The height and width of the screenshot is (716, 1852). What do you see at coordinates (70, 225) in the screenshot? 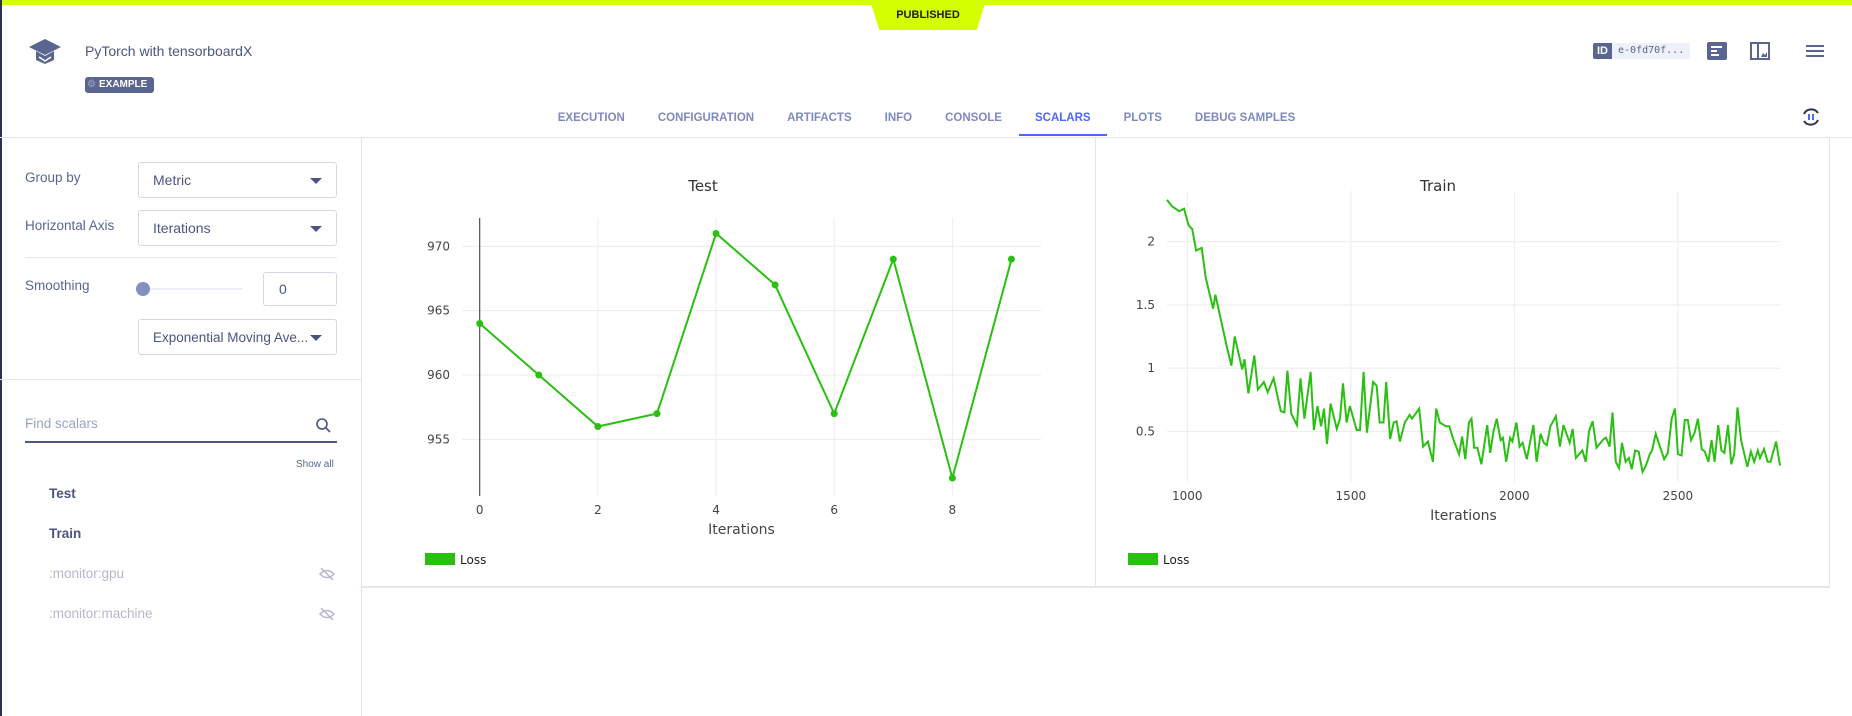
I see `horizontal-axis-label: Horizontal Axis` at bounding box center [70, 225].